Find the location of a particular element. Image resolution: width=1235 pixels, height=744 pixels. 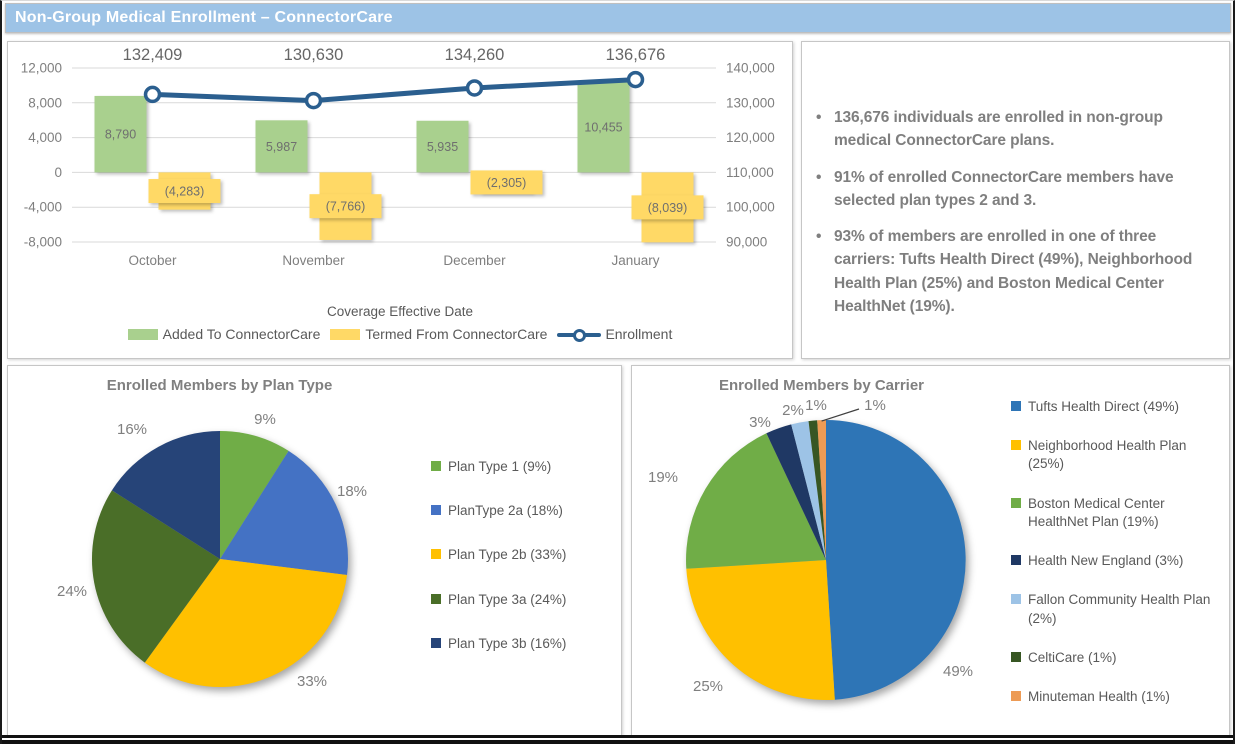

legend-label: Plan Type 3a (24%) is located at coordinates (507, 599).